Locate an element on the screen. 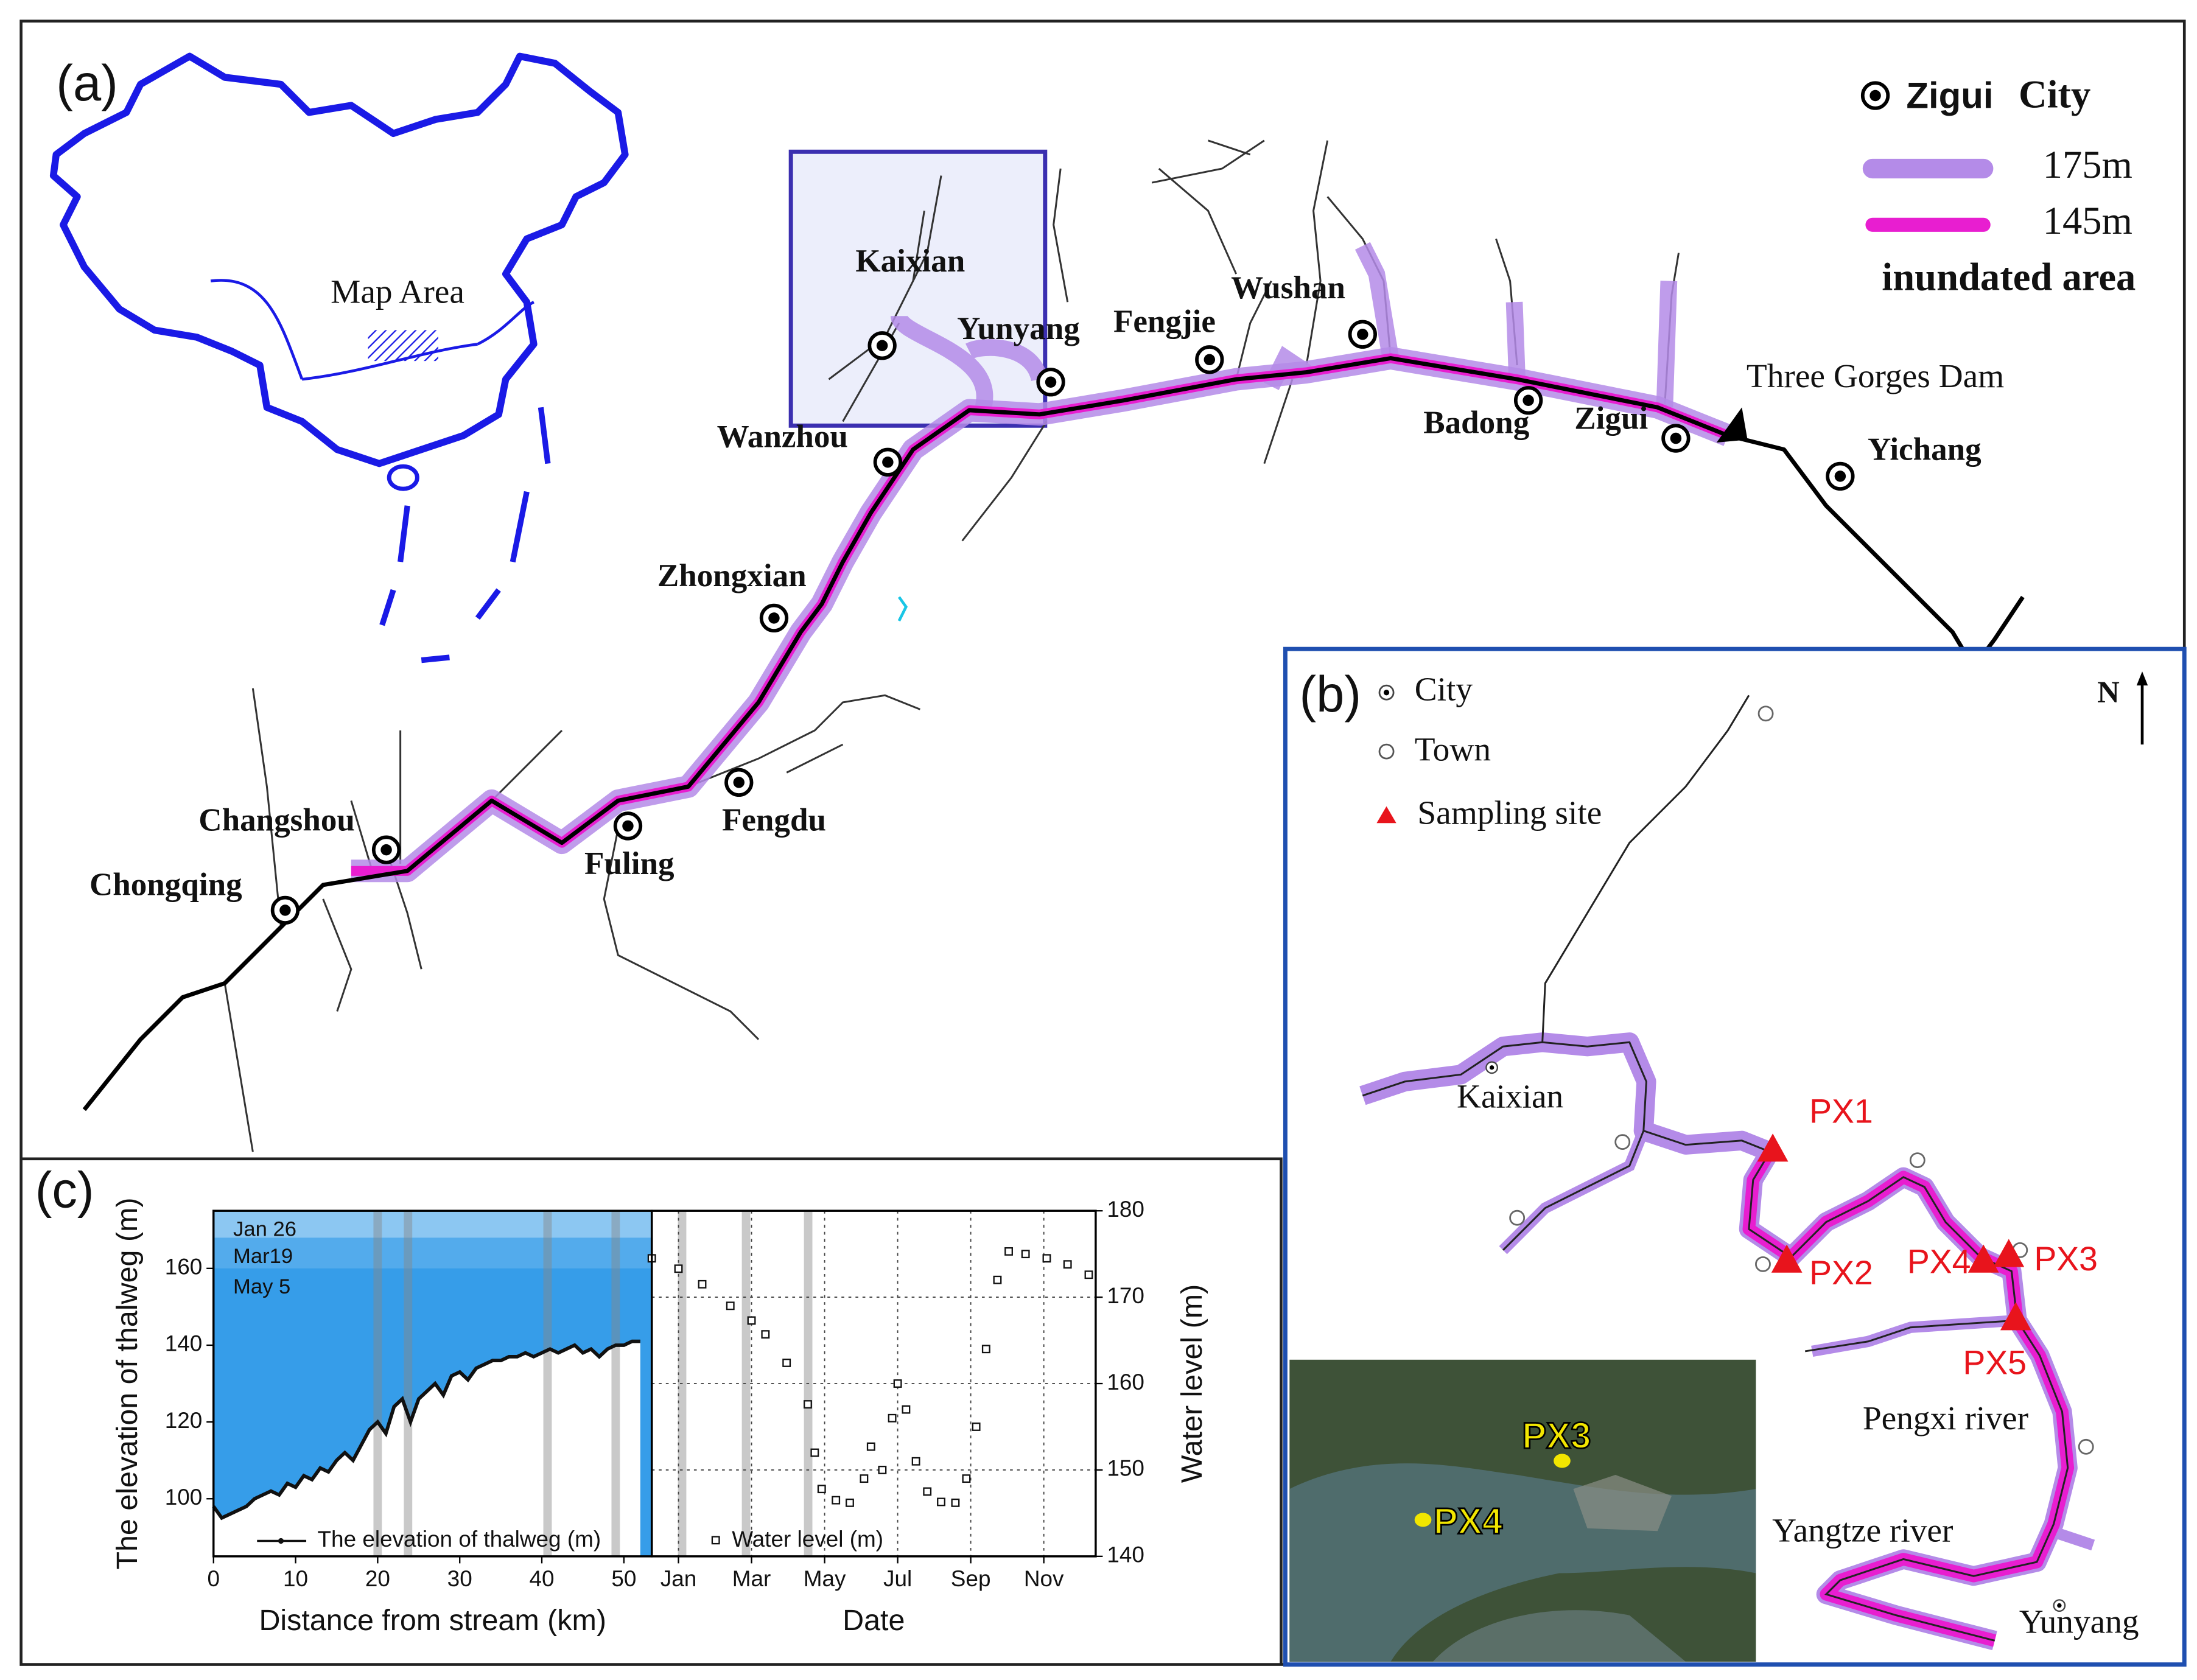  legend-city-dot is located at coordinates (1875, 95).